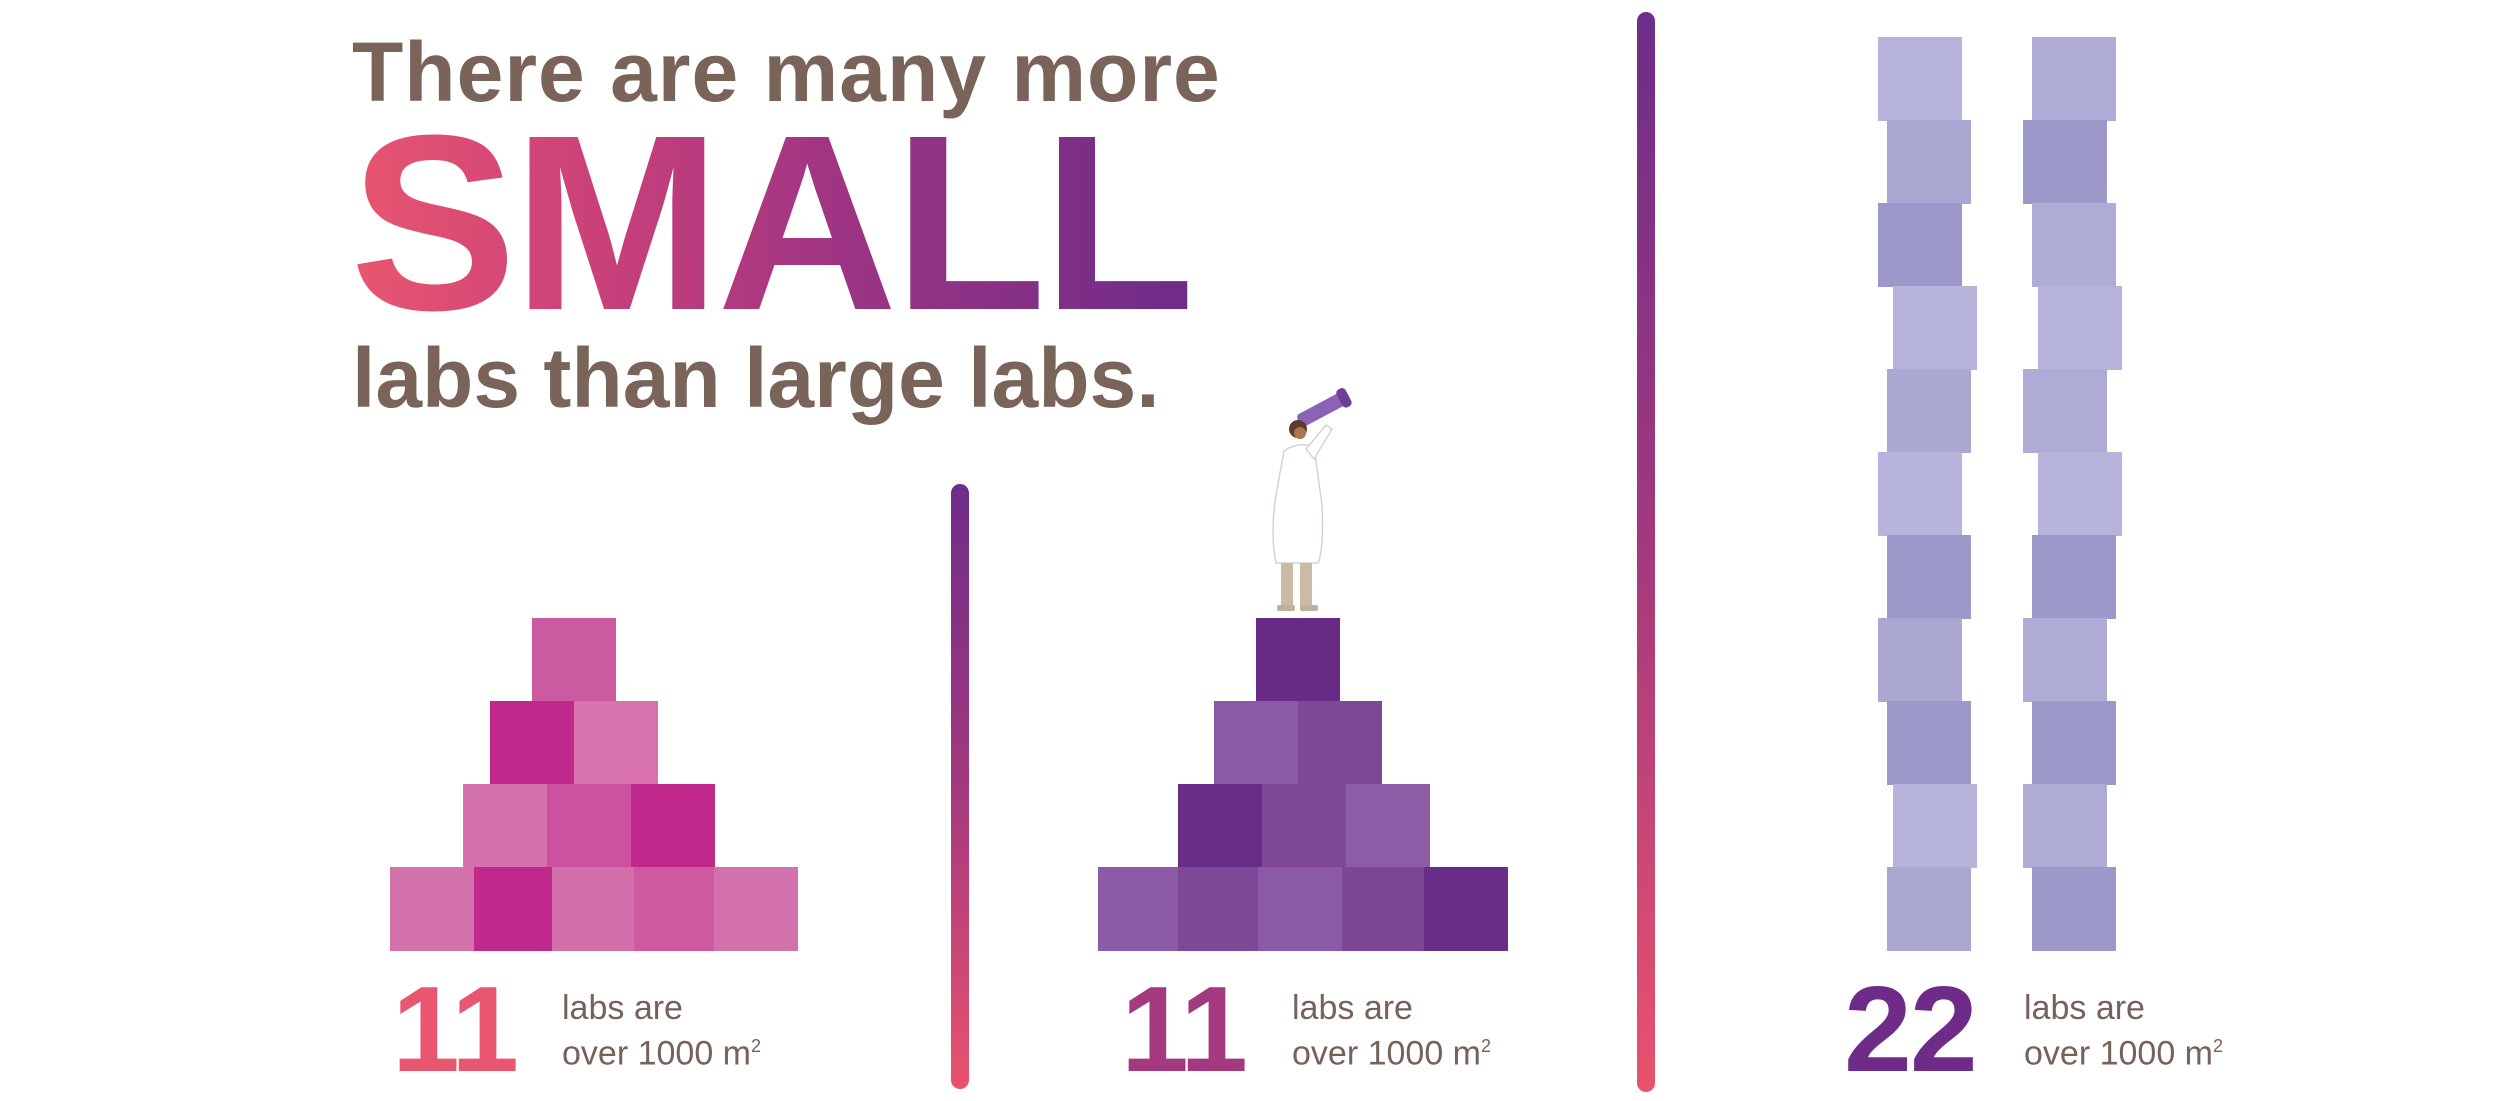 The height and width of the screenshot is (1101, 2500). I want to click on stat-label-3: labs are over 1000 m2, so click(2123, 1030).